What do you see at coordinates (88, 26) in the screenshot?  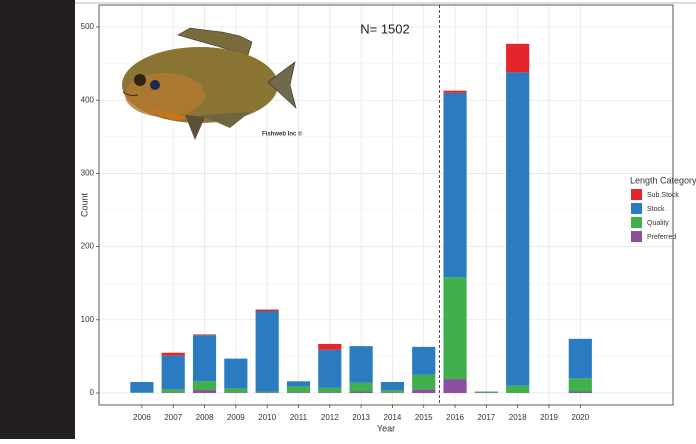 I see `y-tick-label: 500` at bounding box center [88, 26].